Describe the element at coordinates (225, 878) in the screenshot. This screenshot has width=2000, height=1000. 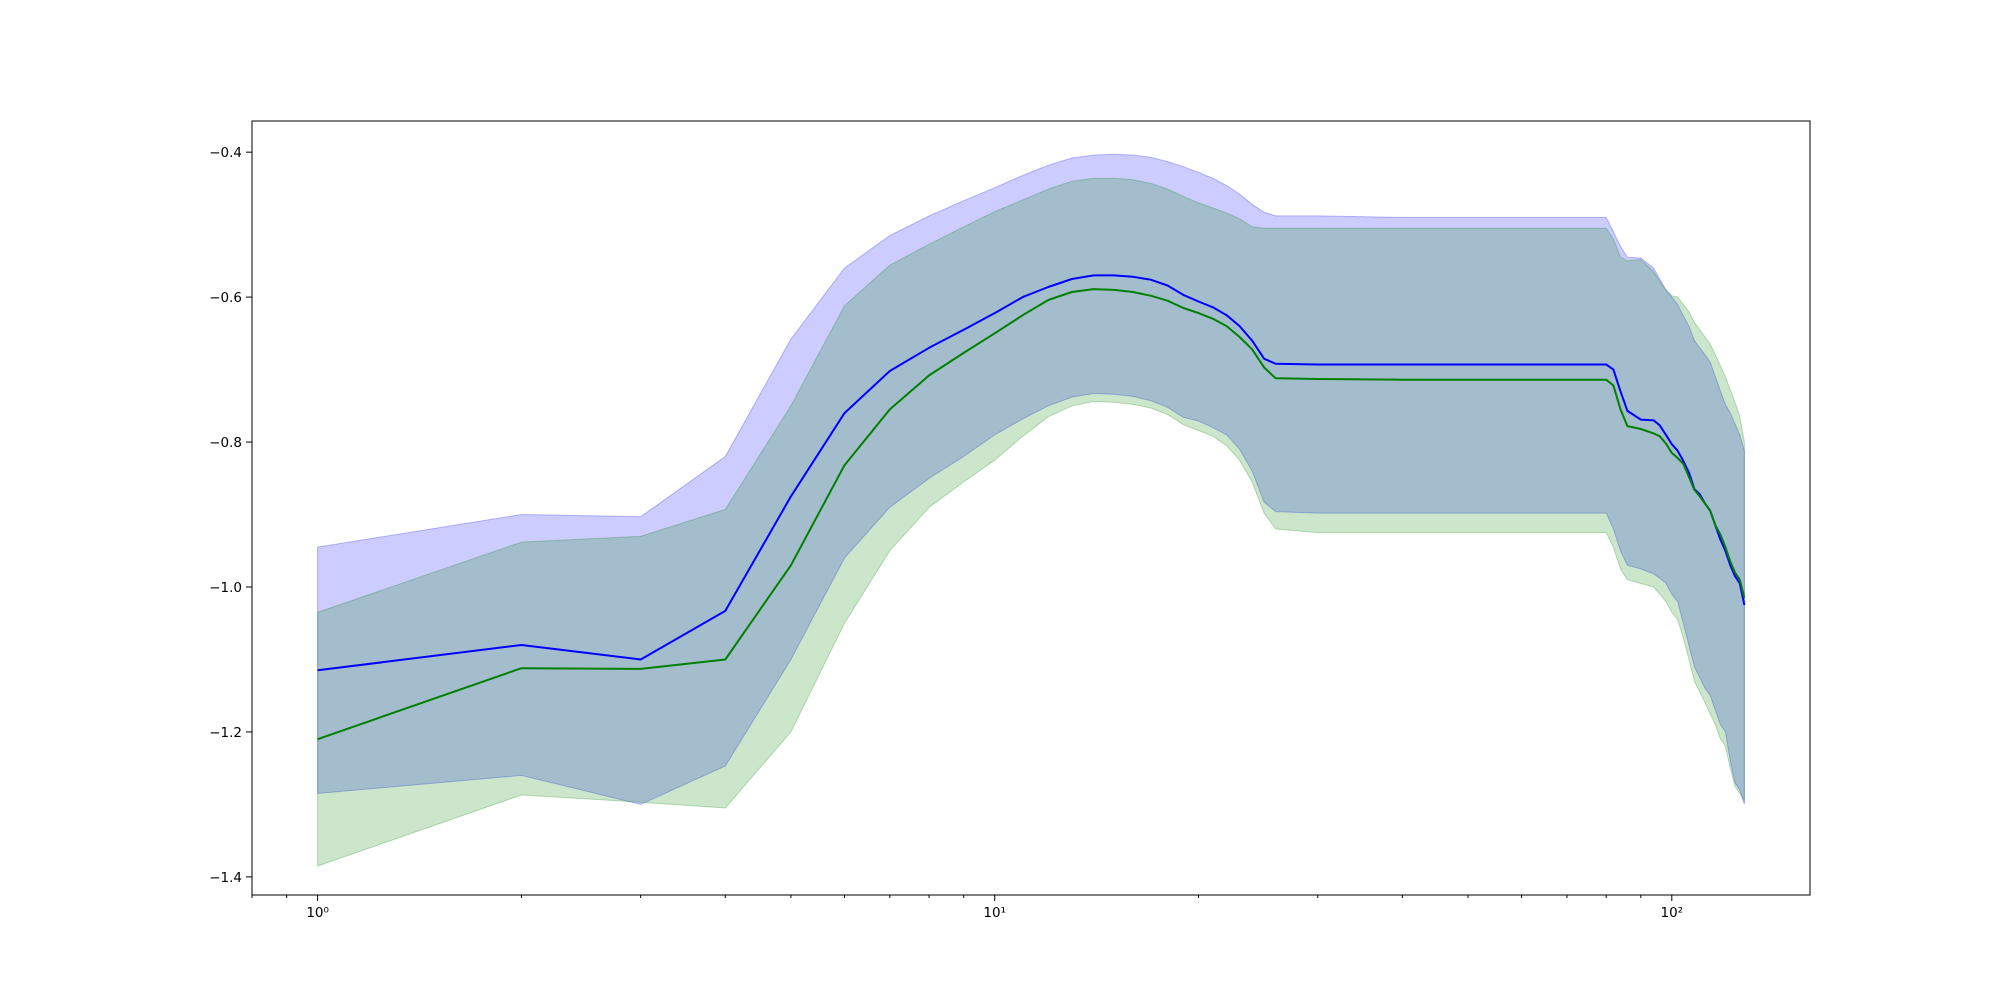
I see `y-tick-label: −1.4` at that location.